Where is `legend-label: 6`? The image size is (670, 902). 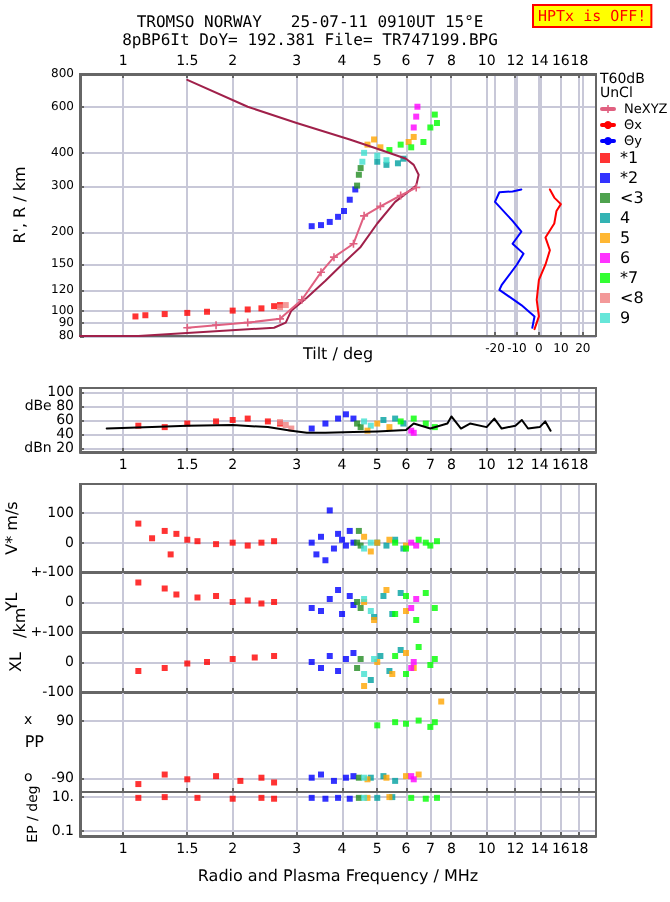 legend-label: 6 is located at coordinates (625, 258).